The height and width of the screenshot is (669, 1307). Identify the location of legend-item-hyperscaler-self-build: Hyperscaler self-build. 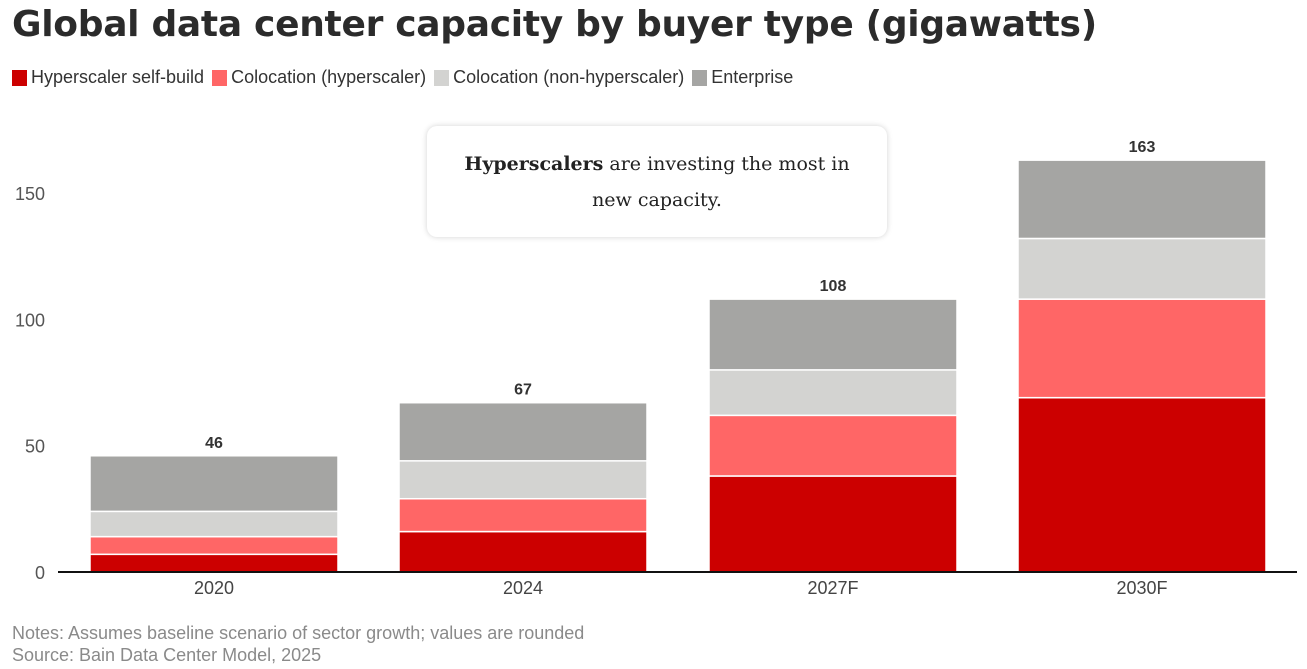
(108, 77).